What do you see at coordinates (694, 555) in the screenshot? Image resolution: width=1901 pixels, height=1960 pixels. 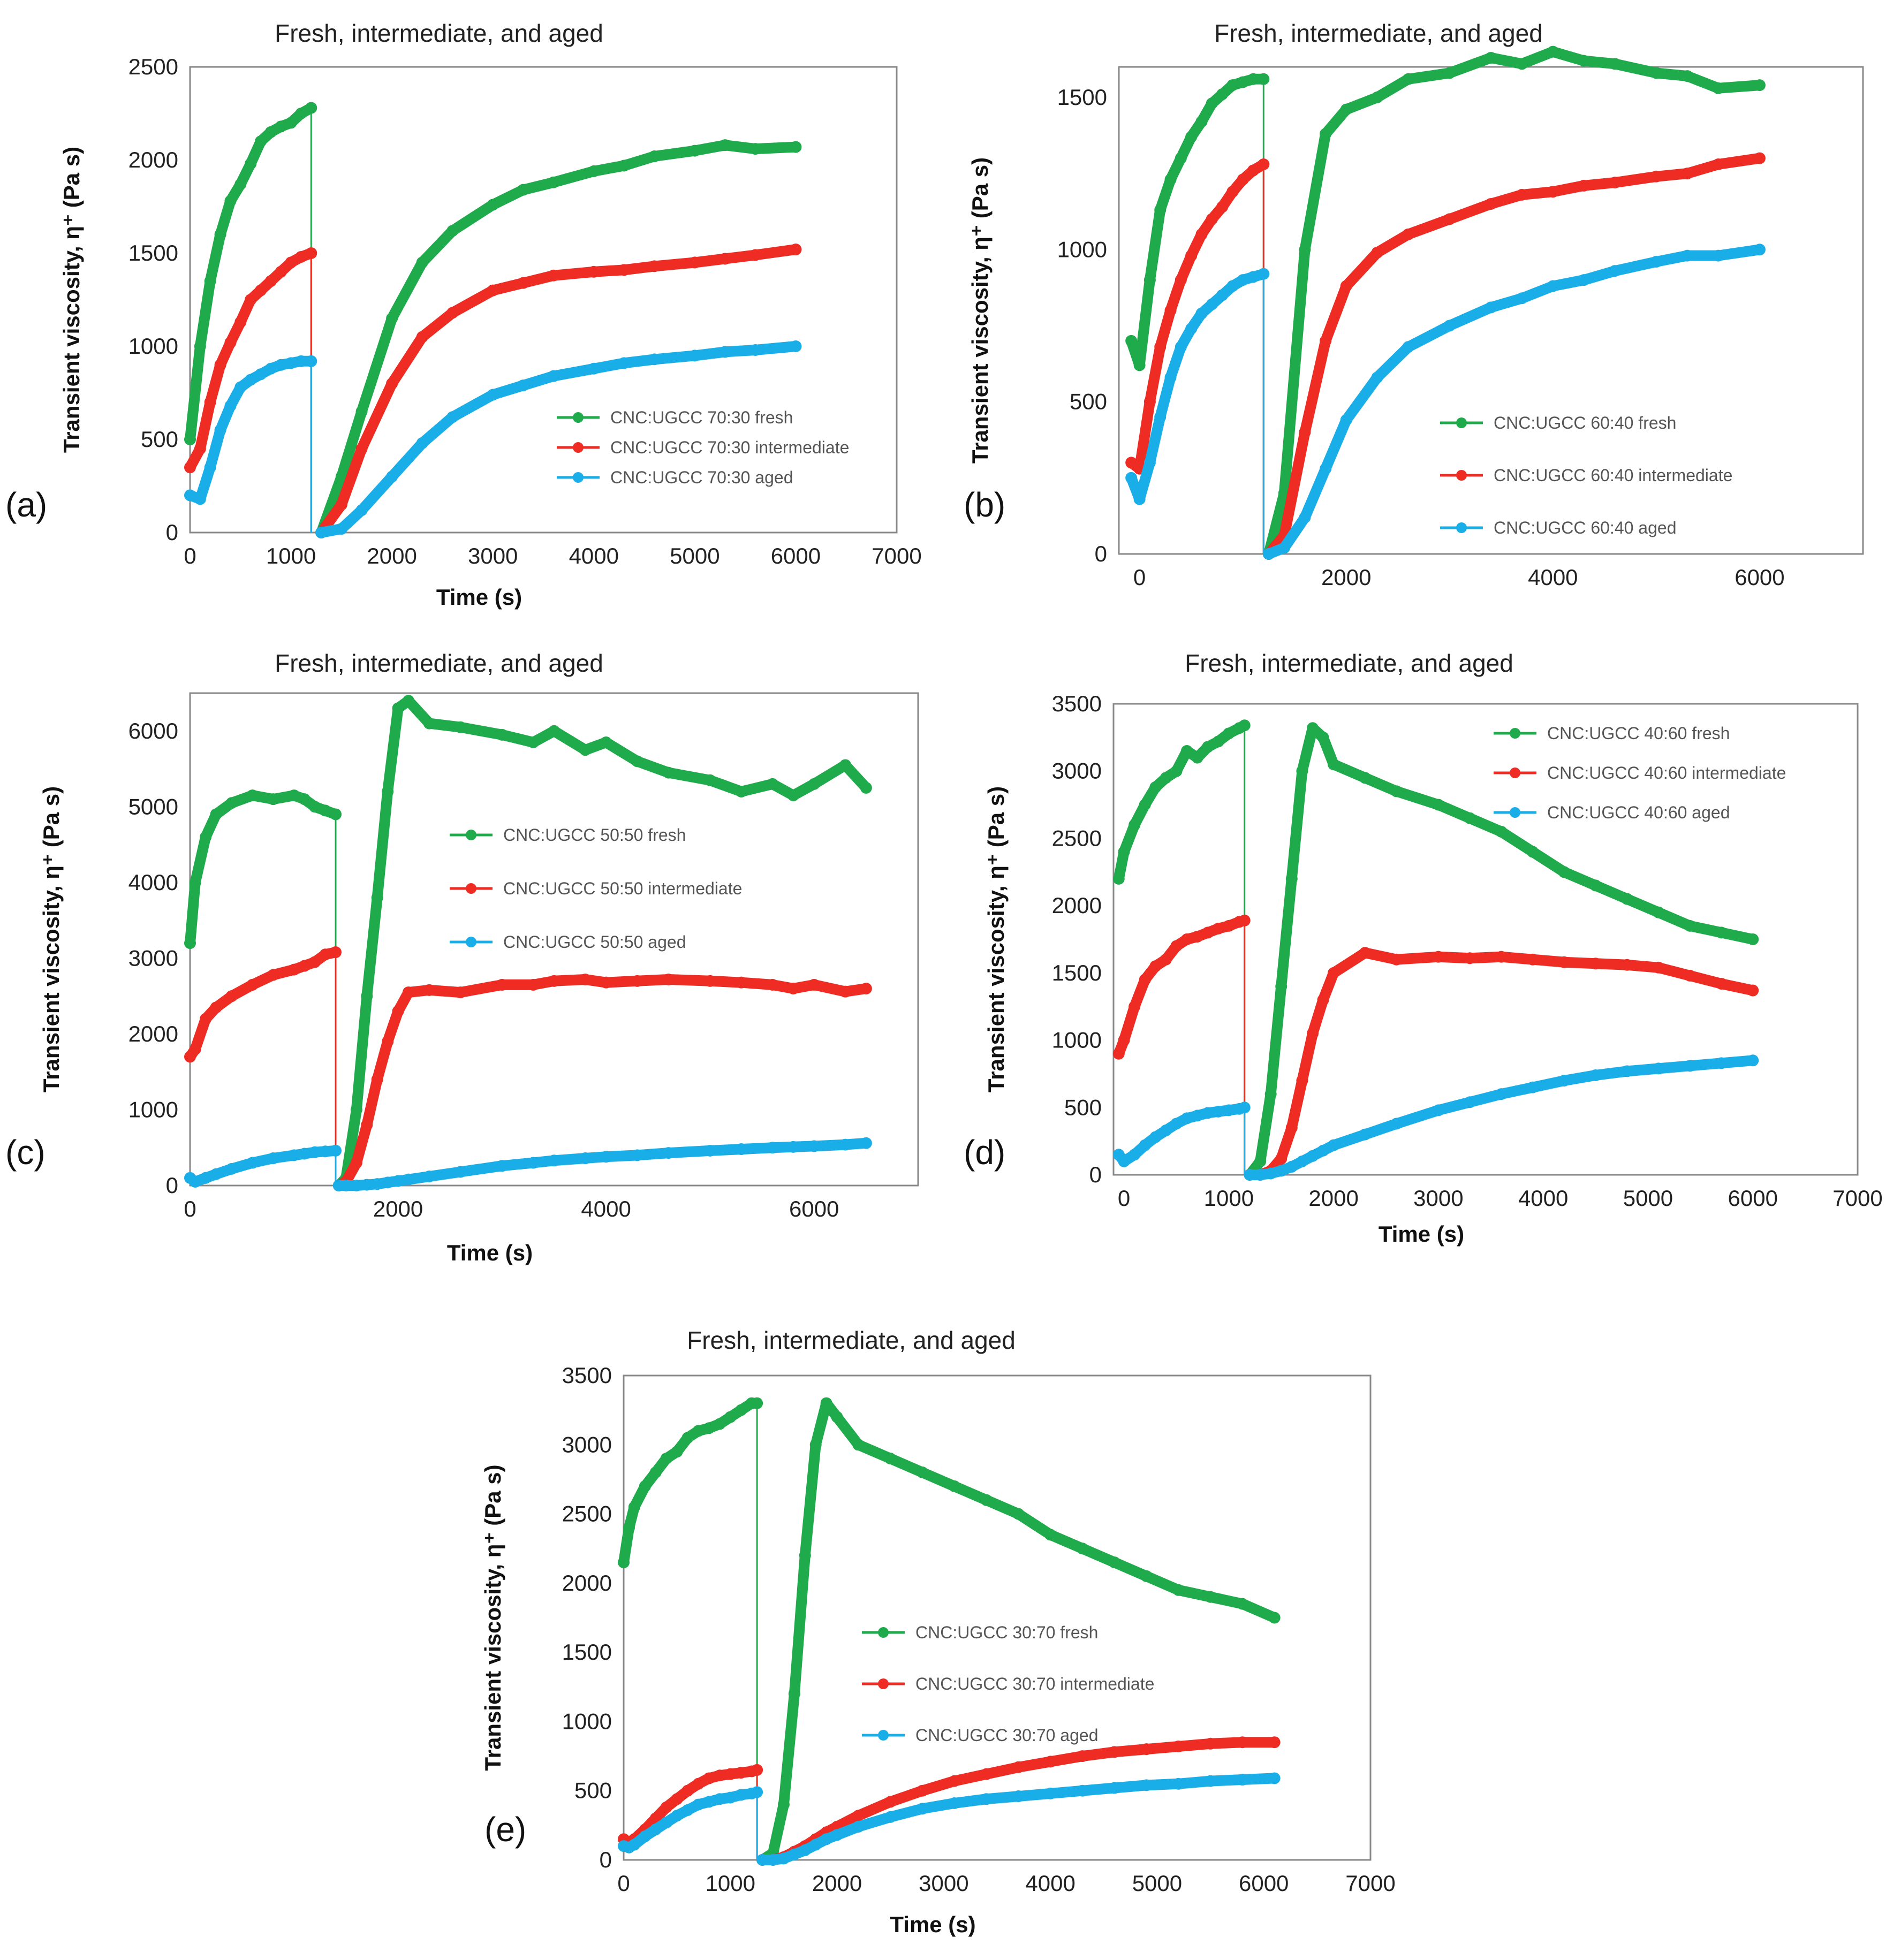 I see `x-tick-label: 5000` at bounding box center [694, 555].